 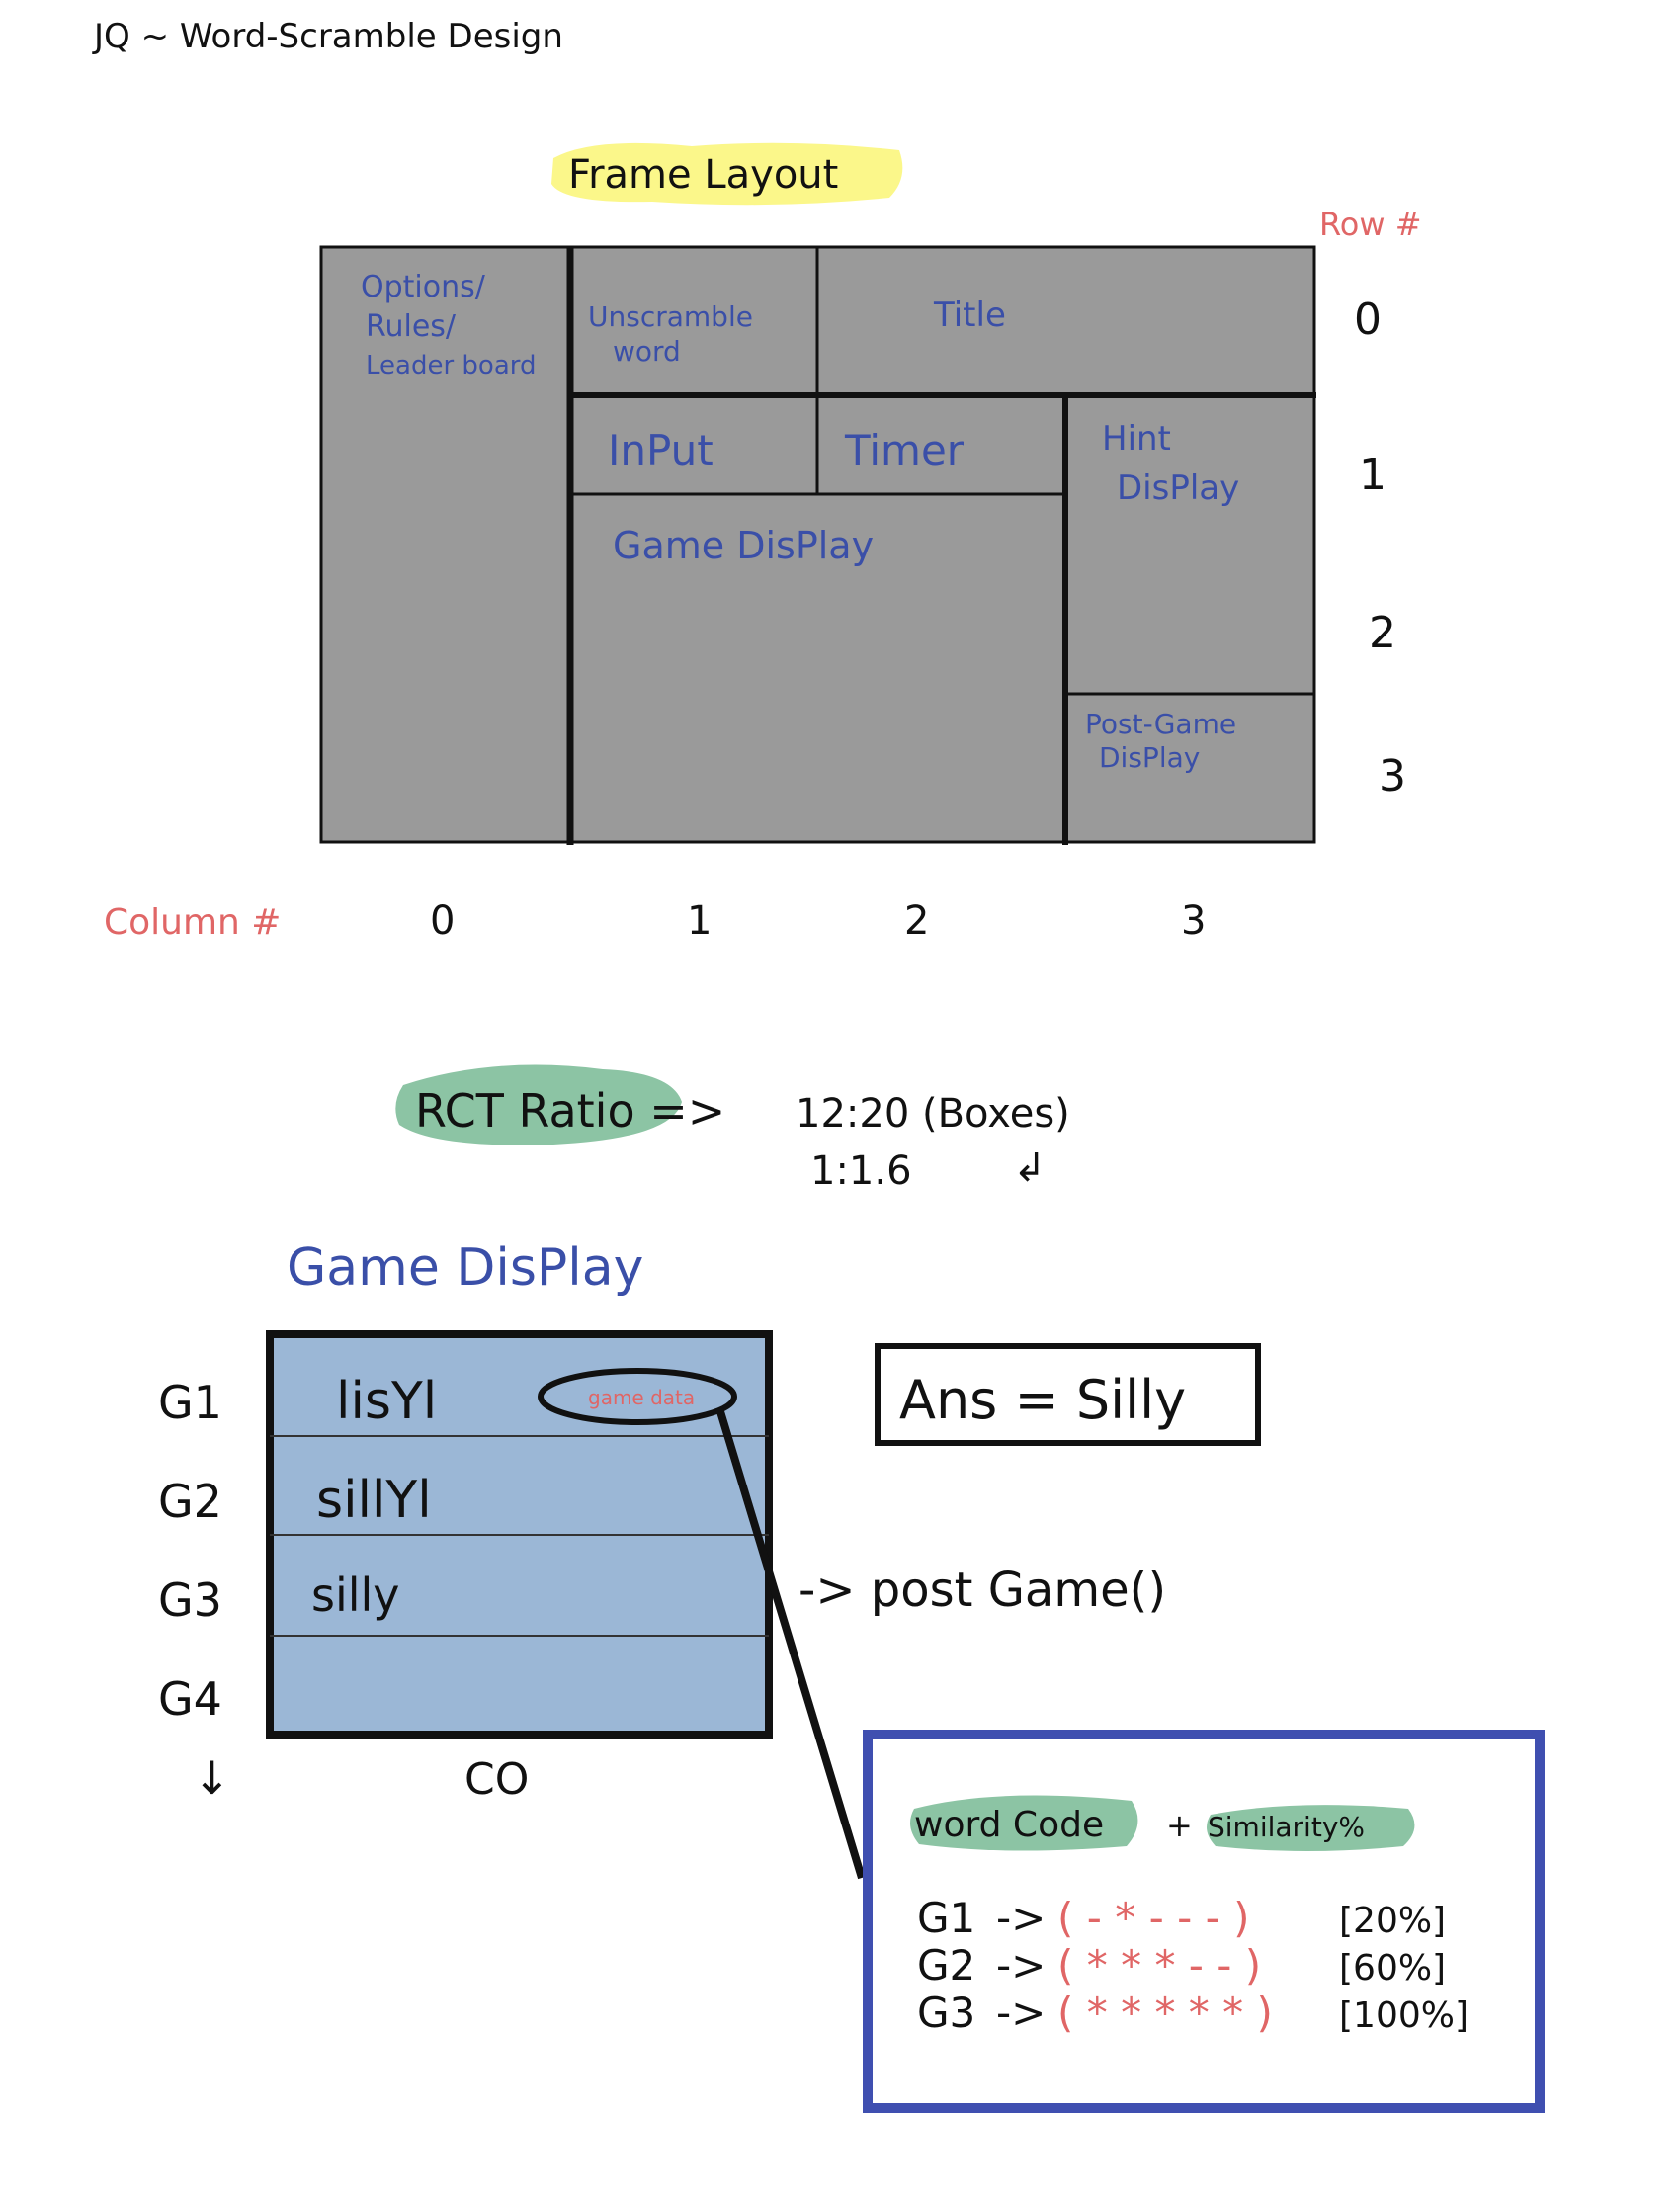 What do you see at coordinates (916, 921) in the screenshot?
I see `column-number-2: 2` at bounding box center [916, 921].